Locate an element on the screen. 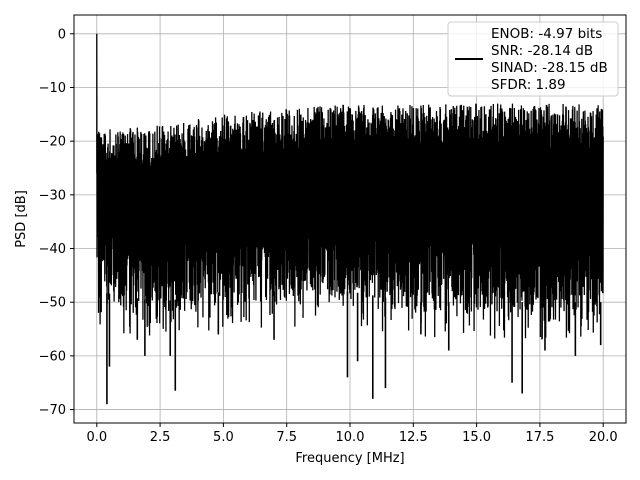 This screenshot has width=640, height=480. x-tick-label: 20.0 is located at coordinates (603, 437).